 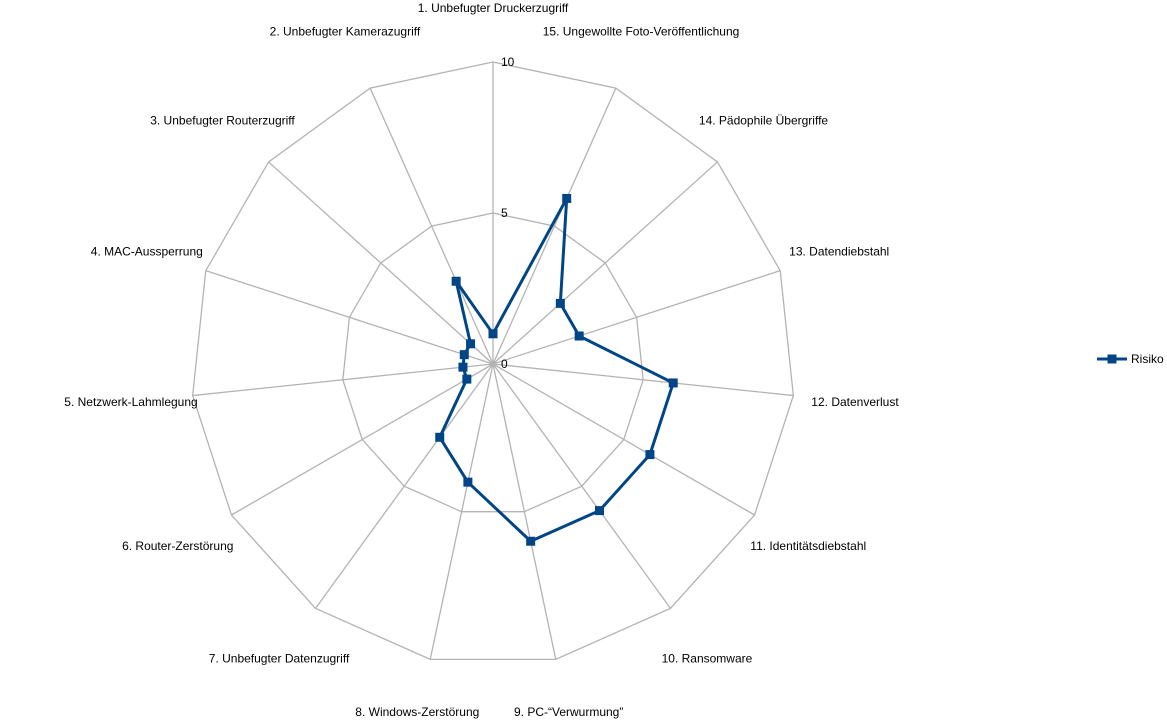 What do you see at coordinates (345, 31) in the screenshot?
I see `category-label-2: 2. Unbefugter Kamerazugriff` at bounding box center [345, 31].